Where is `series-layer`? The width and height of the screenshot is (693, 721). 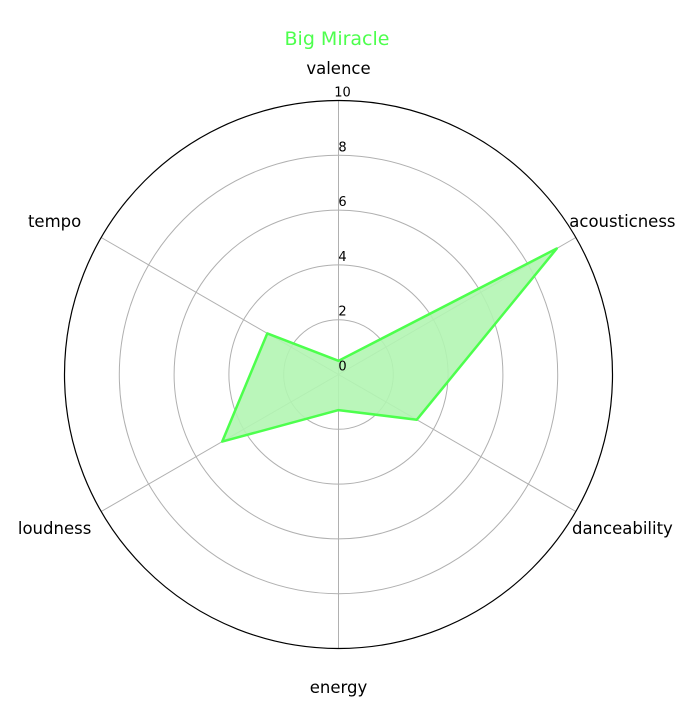
series-layer is located at coordinates (389, 345).